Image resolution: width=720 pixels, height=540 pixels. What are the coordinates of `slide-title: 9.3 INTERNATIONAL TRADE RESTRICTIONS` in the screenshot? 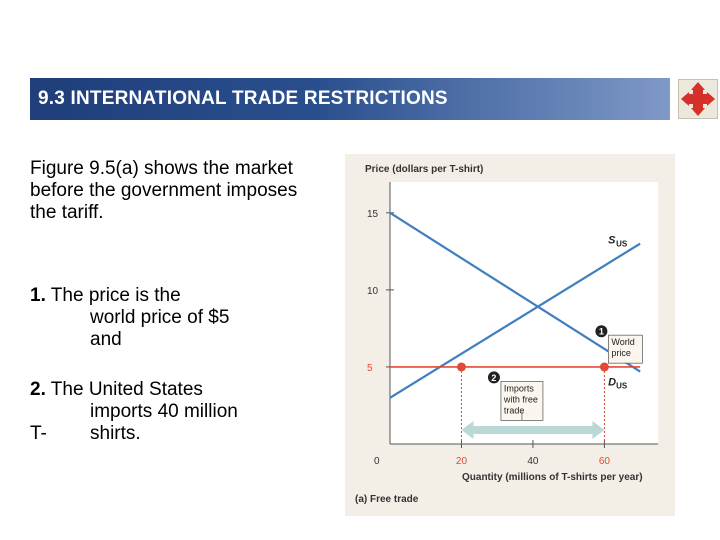 It's located at (243, 98).